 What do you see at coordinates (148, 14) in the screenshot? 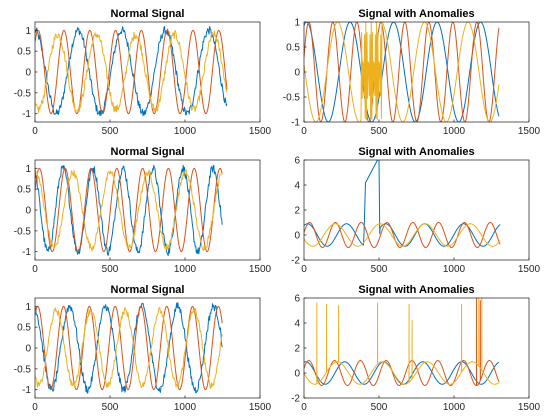
I see `subplot-1-title: Normal Signal` at bounding box center [148, 14].